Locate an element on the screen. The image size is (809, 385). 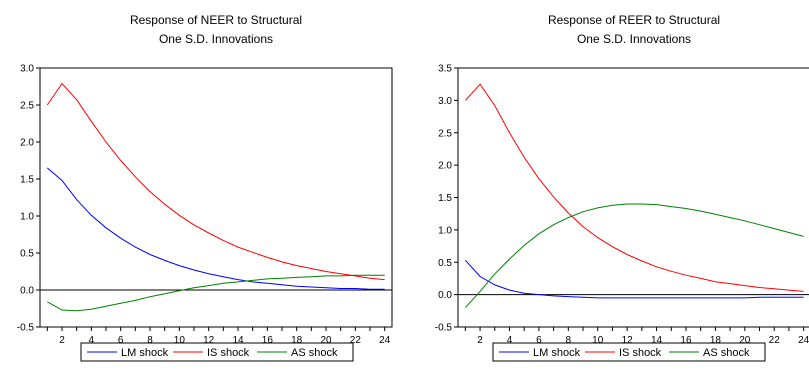
chart-title-line: Response of REER to Structural is located at coordinates (634, 20).